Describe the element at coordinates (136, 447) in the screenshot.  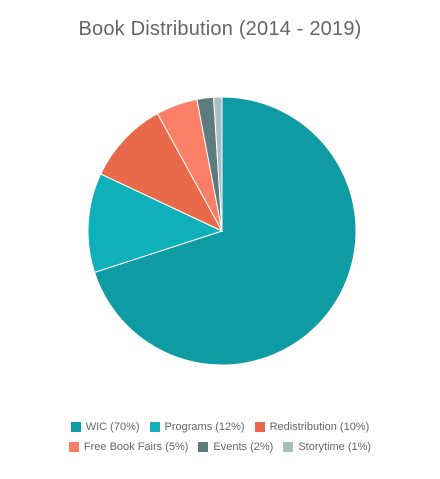
I see `legend-label: Free Book Fairs (5%)` at that location.